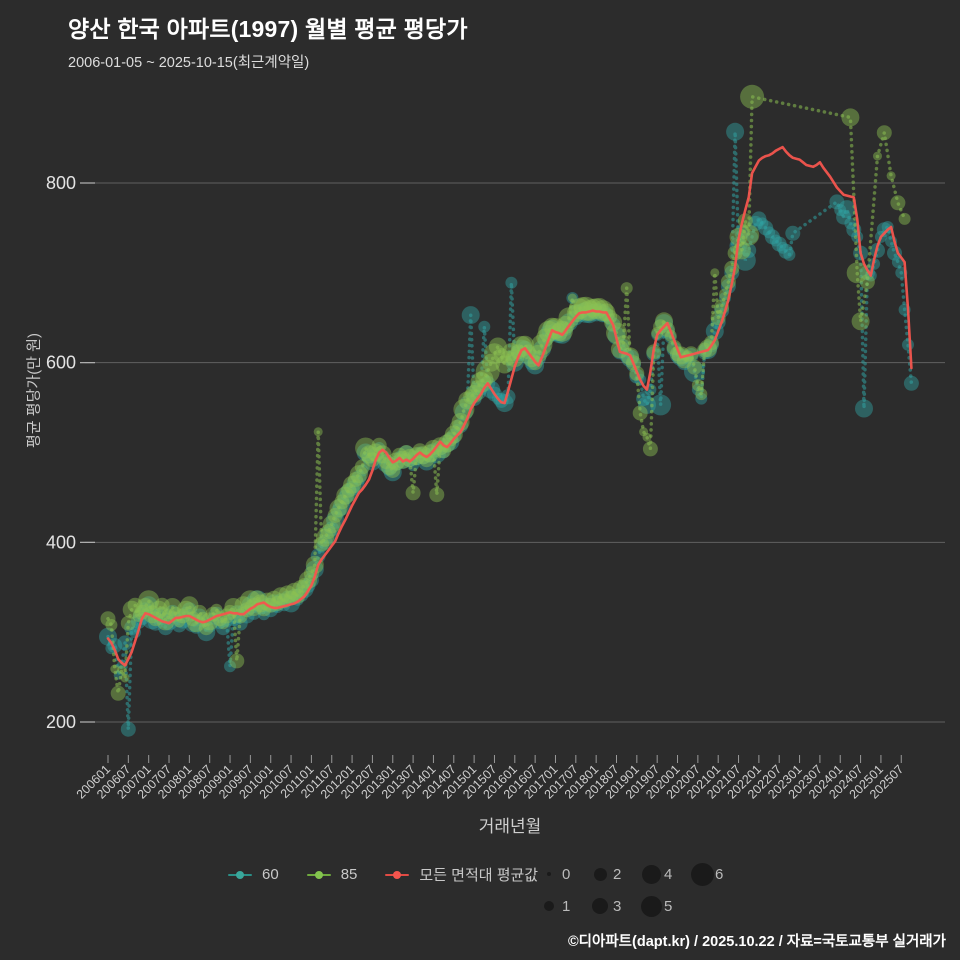  Describe the element at coordinates (253, 874) in the screenshot. I see `legend-item-60: 60` at that location.